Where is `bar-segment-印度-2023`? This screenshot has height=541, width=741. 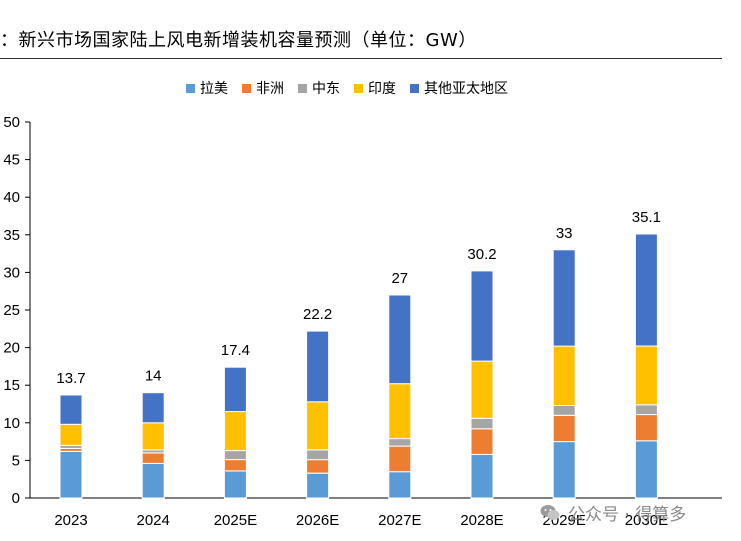 bar-segment-印度-2023 is located at coordinates (71, 434).